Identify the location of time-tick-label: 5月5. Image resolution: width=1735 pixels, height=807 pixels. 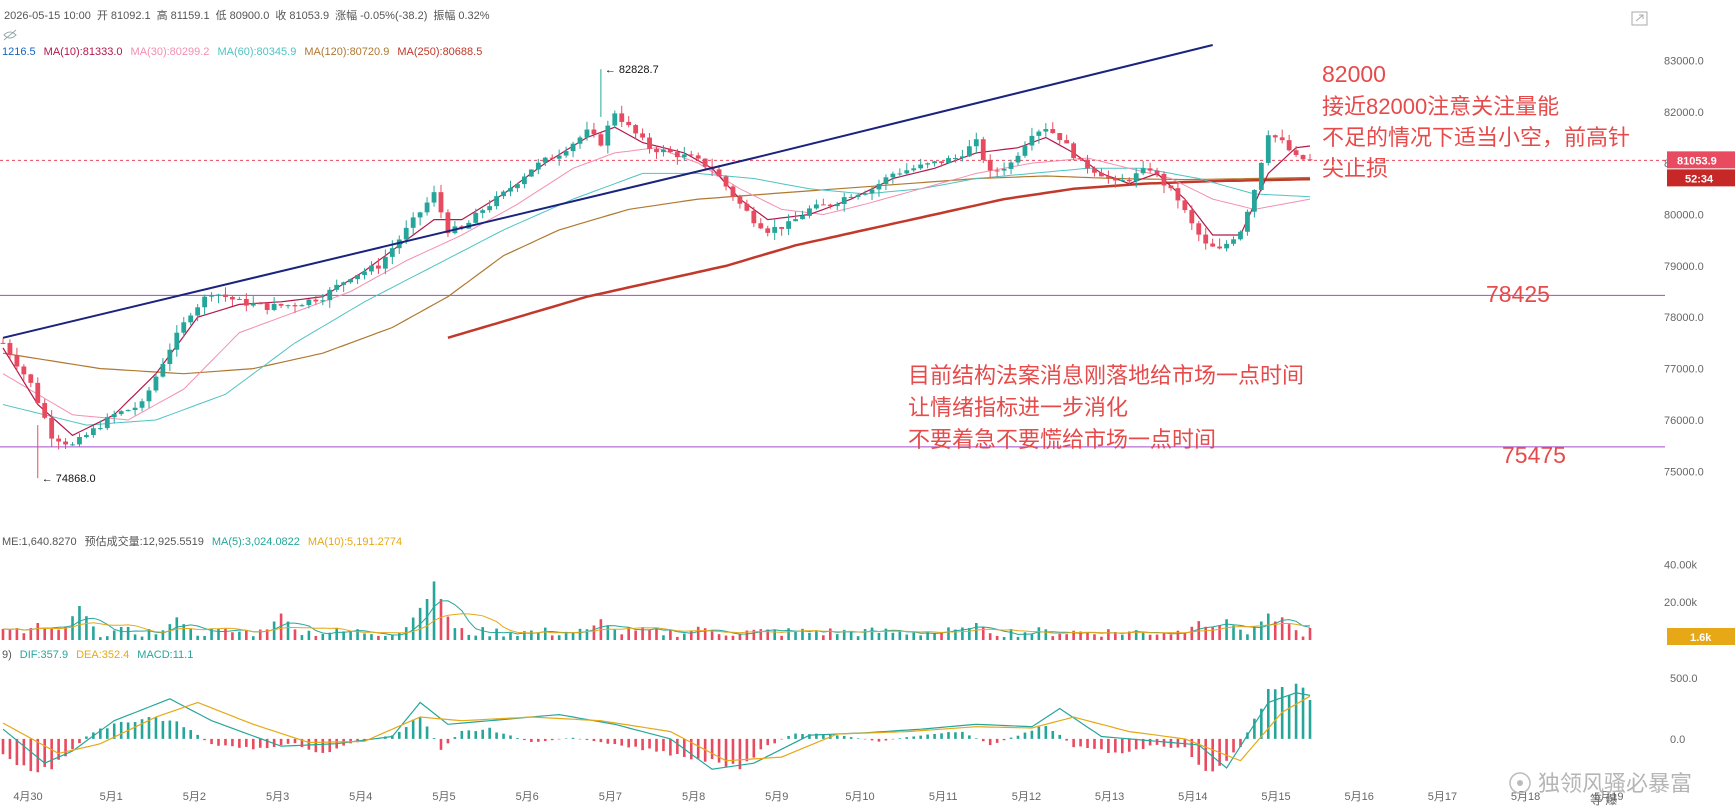
(443, 797).